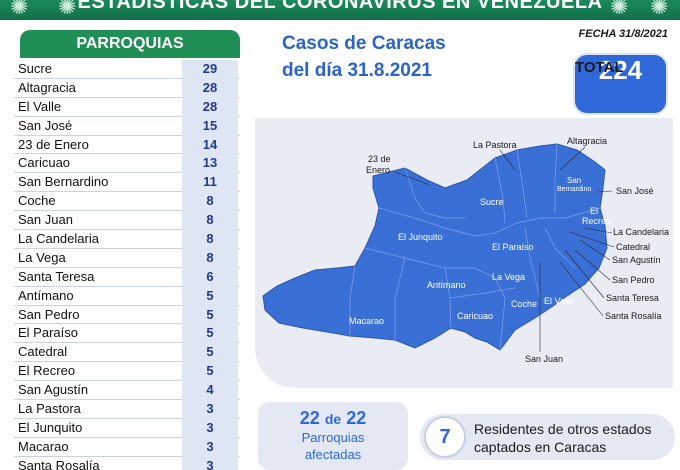  I want to click on parroquia-name: Macarao, so click(43, 446).